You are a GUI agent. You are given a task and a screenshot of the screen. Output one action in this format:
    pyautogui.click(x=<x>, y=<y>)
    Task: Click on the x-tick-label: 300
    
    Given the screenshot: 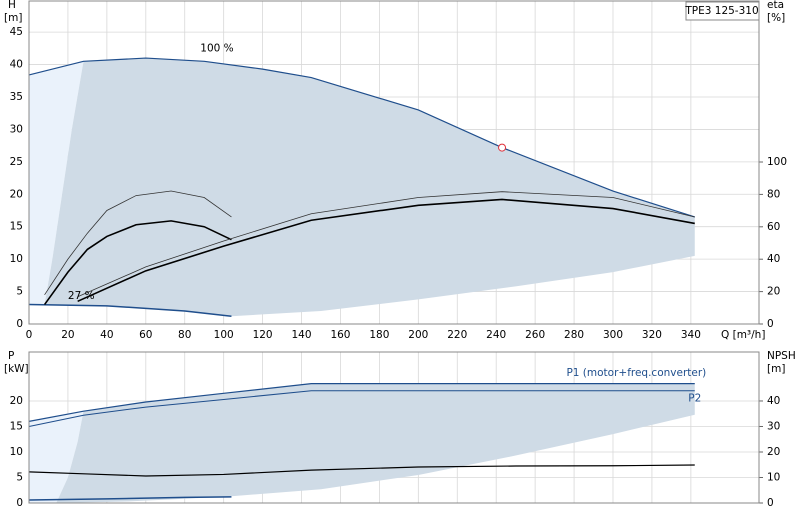 What is the action you would take?
    pyautogui.click(x=613, y=335)
    